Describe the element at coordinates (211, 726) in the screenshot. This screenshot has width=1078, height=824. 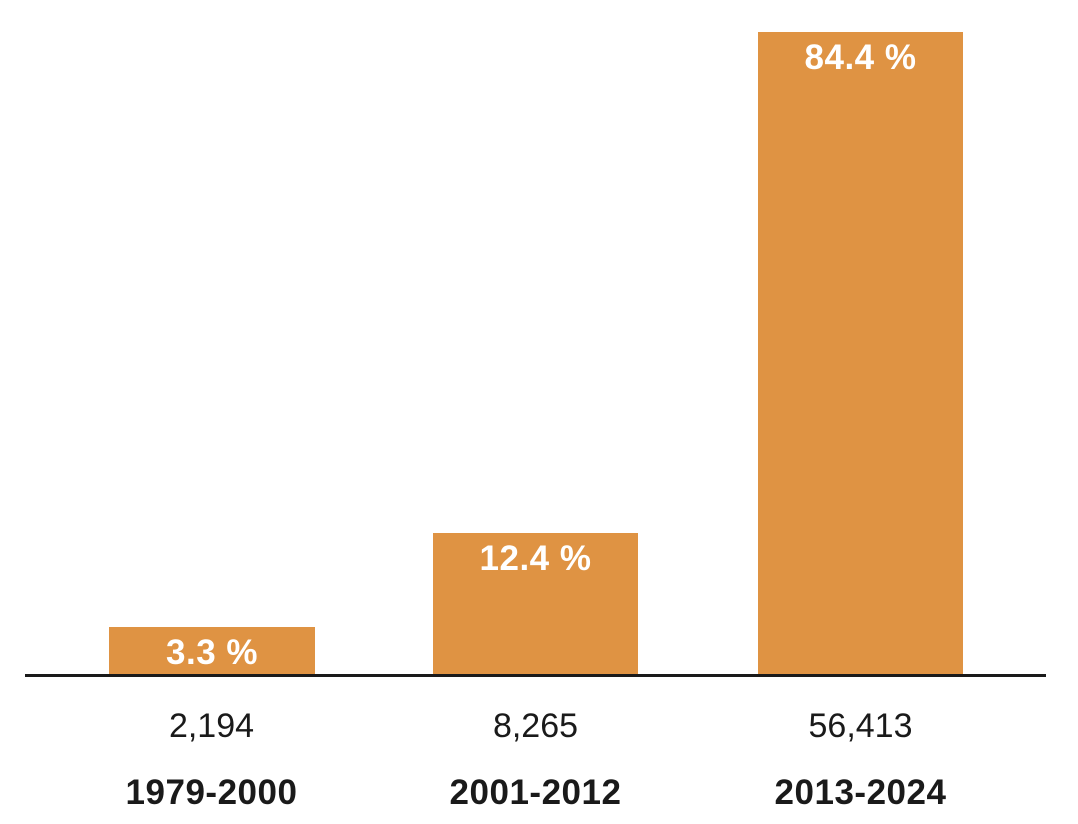
I see `count-label-1979-2000: 2,194` at that location.